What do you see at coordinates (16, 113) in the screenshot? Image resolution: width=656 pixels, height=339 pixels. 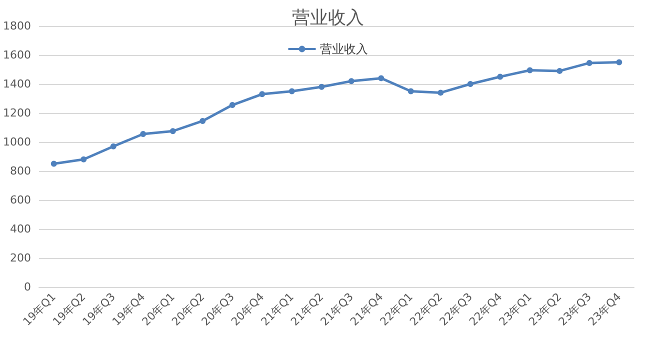 I see `y-tick-label: 1200` at bounding box center [16, 113].